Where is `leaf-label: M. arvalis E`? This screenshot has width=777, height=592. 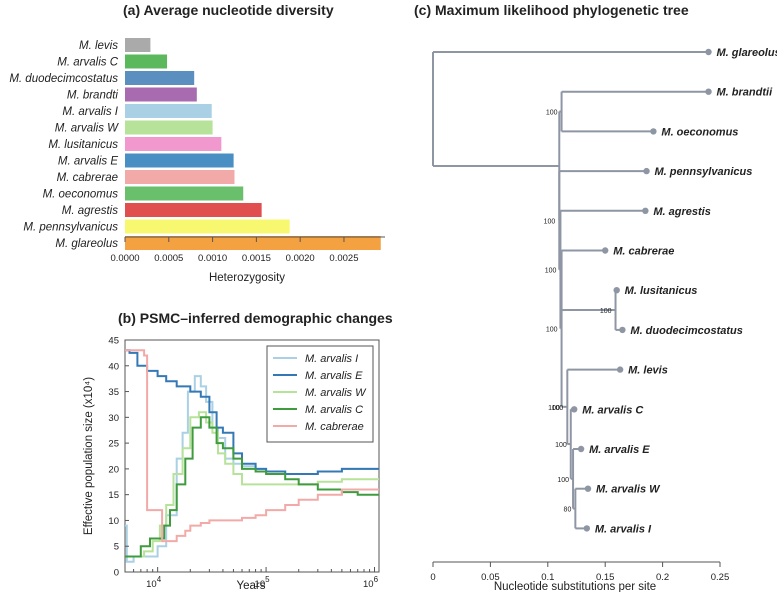
leaf-label: M. arvalis E is located at coordinates (619, 450).